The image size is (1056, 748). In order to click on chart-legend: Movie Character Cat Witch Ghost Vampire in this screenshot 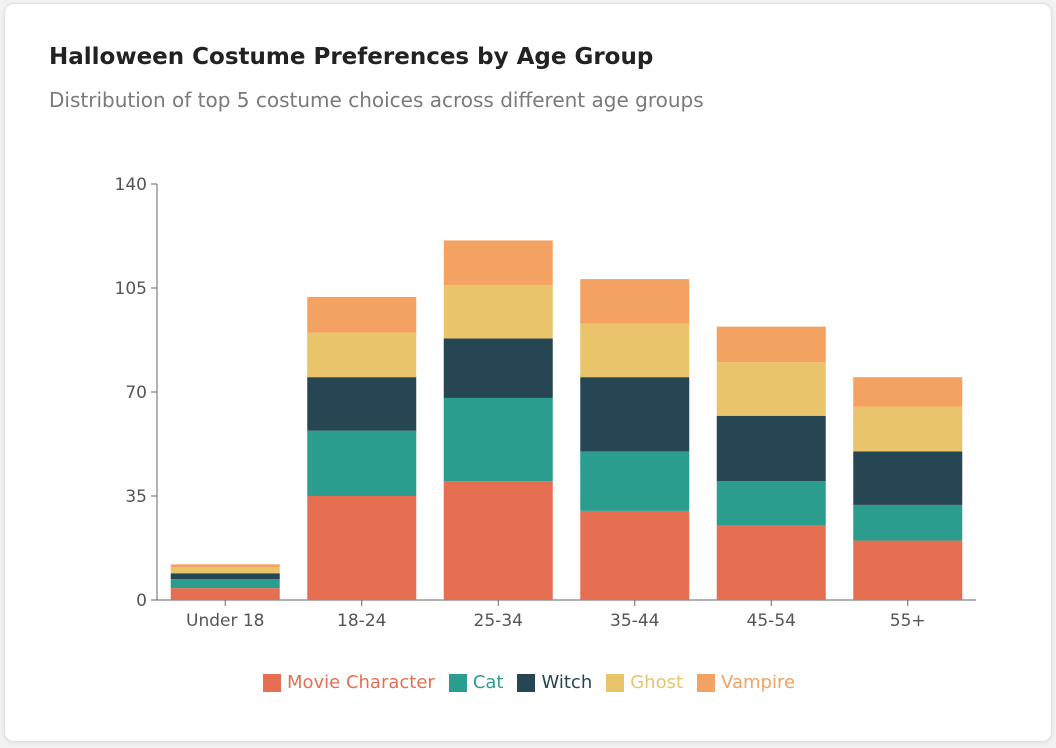, I will do `click(529, 682)`.